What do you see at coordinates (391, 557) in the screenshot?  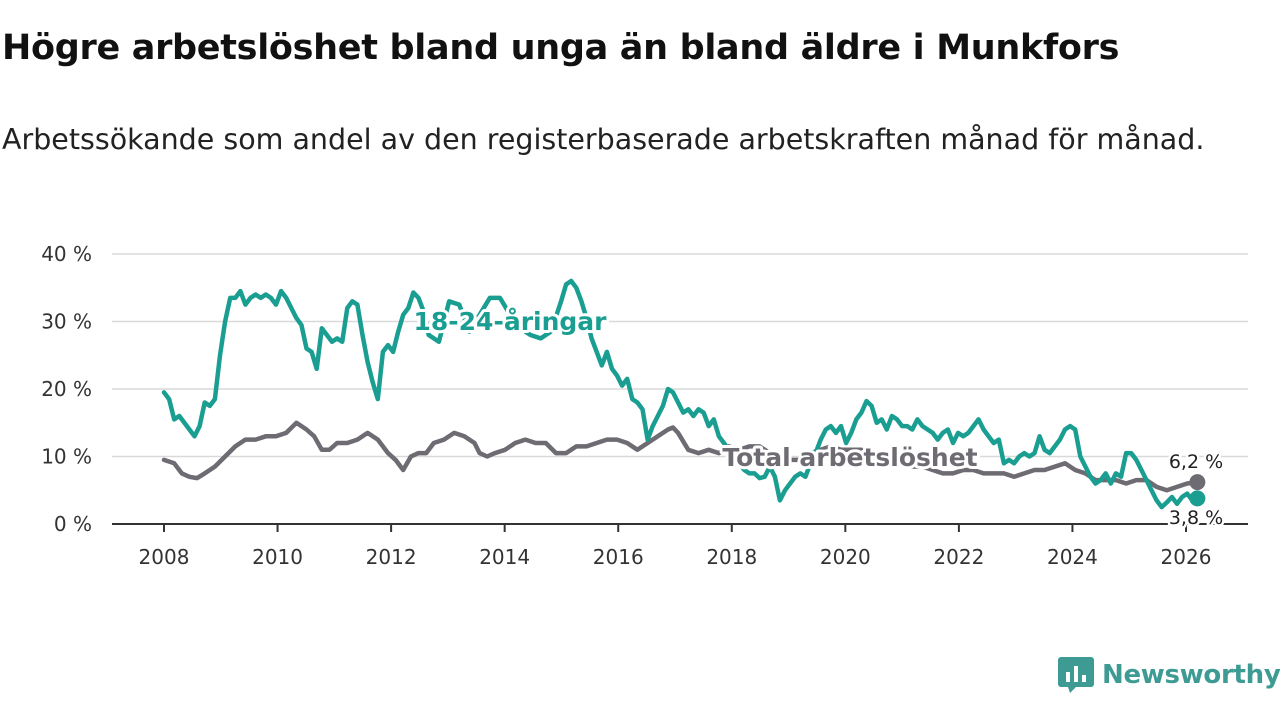 I see `x-tick-label: 2012` at bounding box center [391, 557].